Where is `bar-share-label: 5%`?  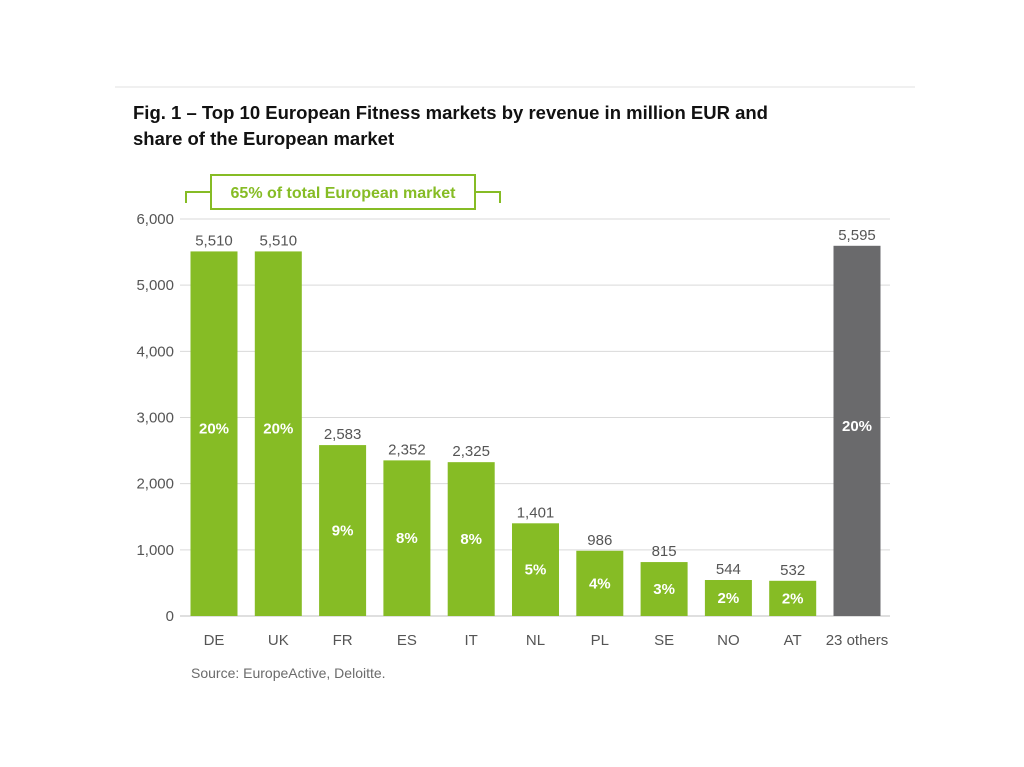 bar-share-label: 5% is located at coordinates (536, 570).